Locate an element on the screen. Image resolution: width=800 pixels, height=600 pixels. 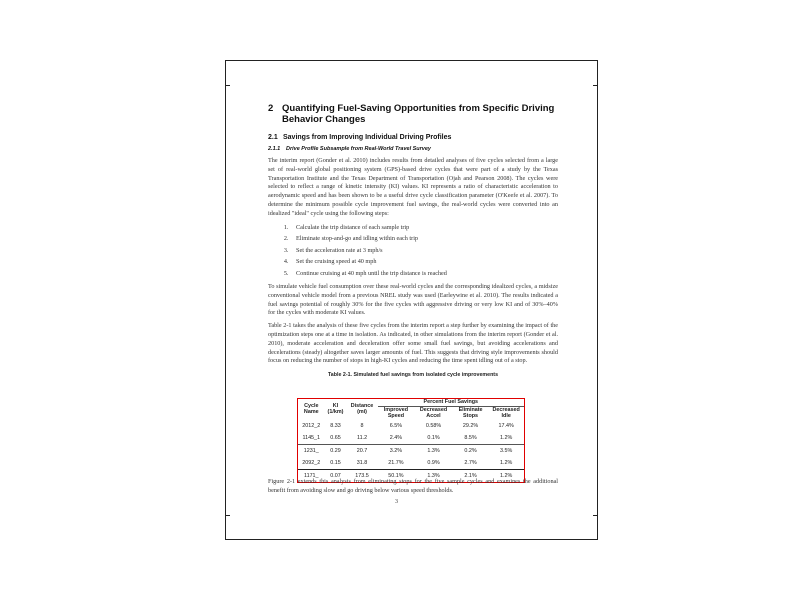
table-cell: 2092_2 is located at coordinates (311, 462).